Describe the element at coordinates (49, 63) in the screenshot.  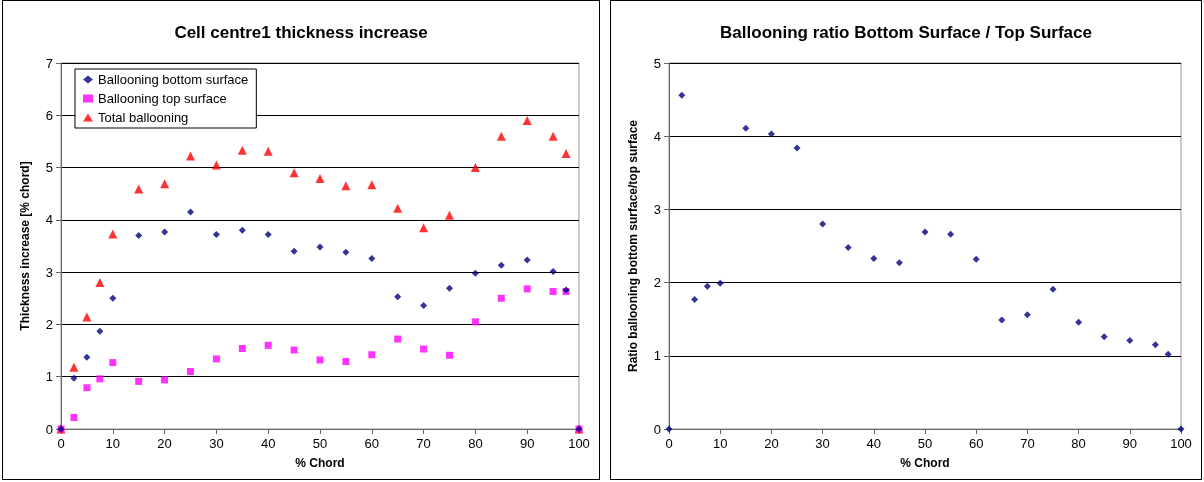
I see `y-tick-label: 7` at that location.